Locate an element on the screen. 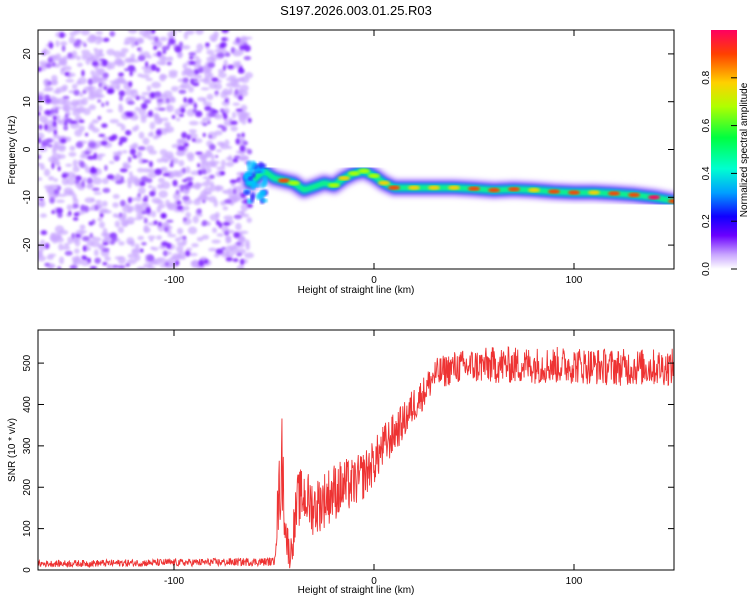 This screenshot has height=605, width=750. colorbar-gradient is located at coordinates (724, 149).